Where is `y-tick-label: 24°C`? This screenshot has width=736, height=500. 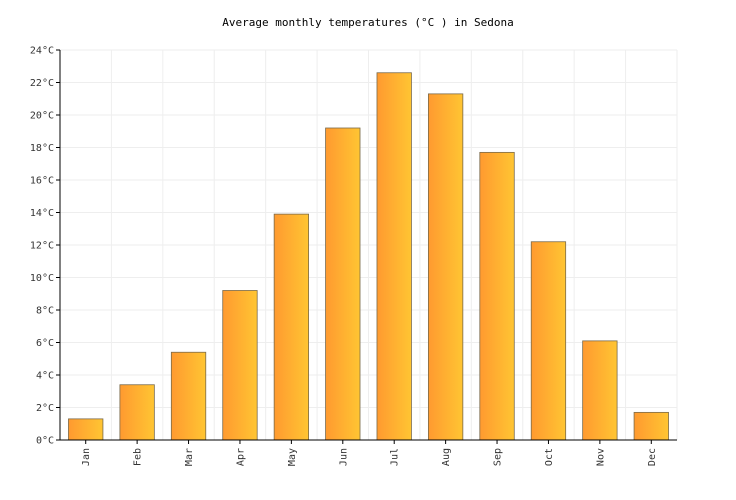
y-tick-label: 24°C is located at coordinates (42, 51).